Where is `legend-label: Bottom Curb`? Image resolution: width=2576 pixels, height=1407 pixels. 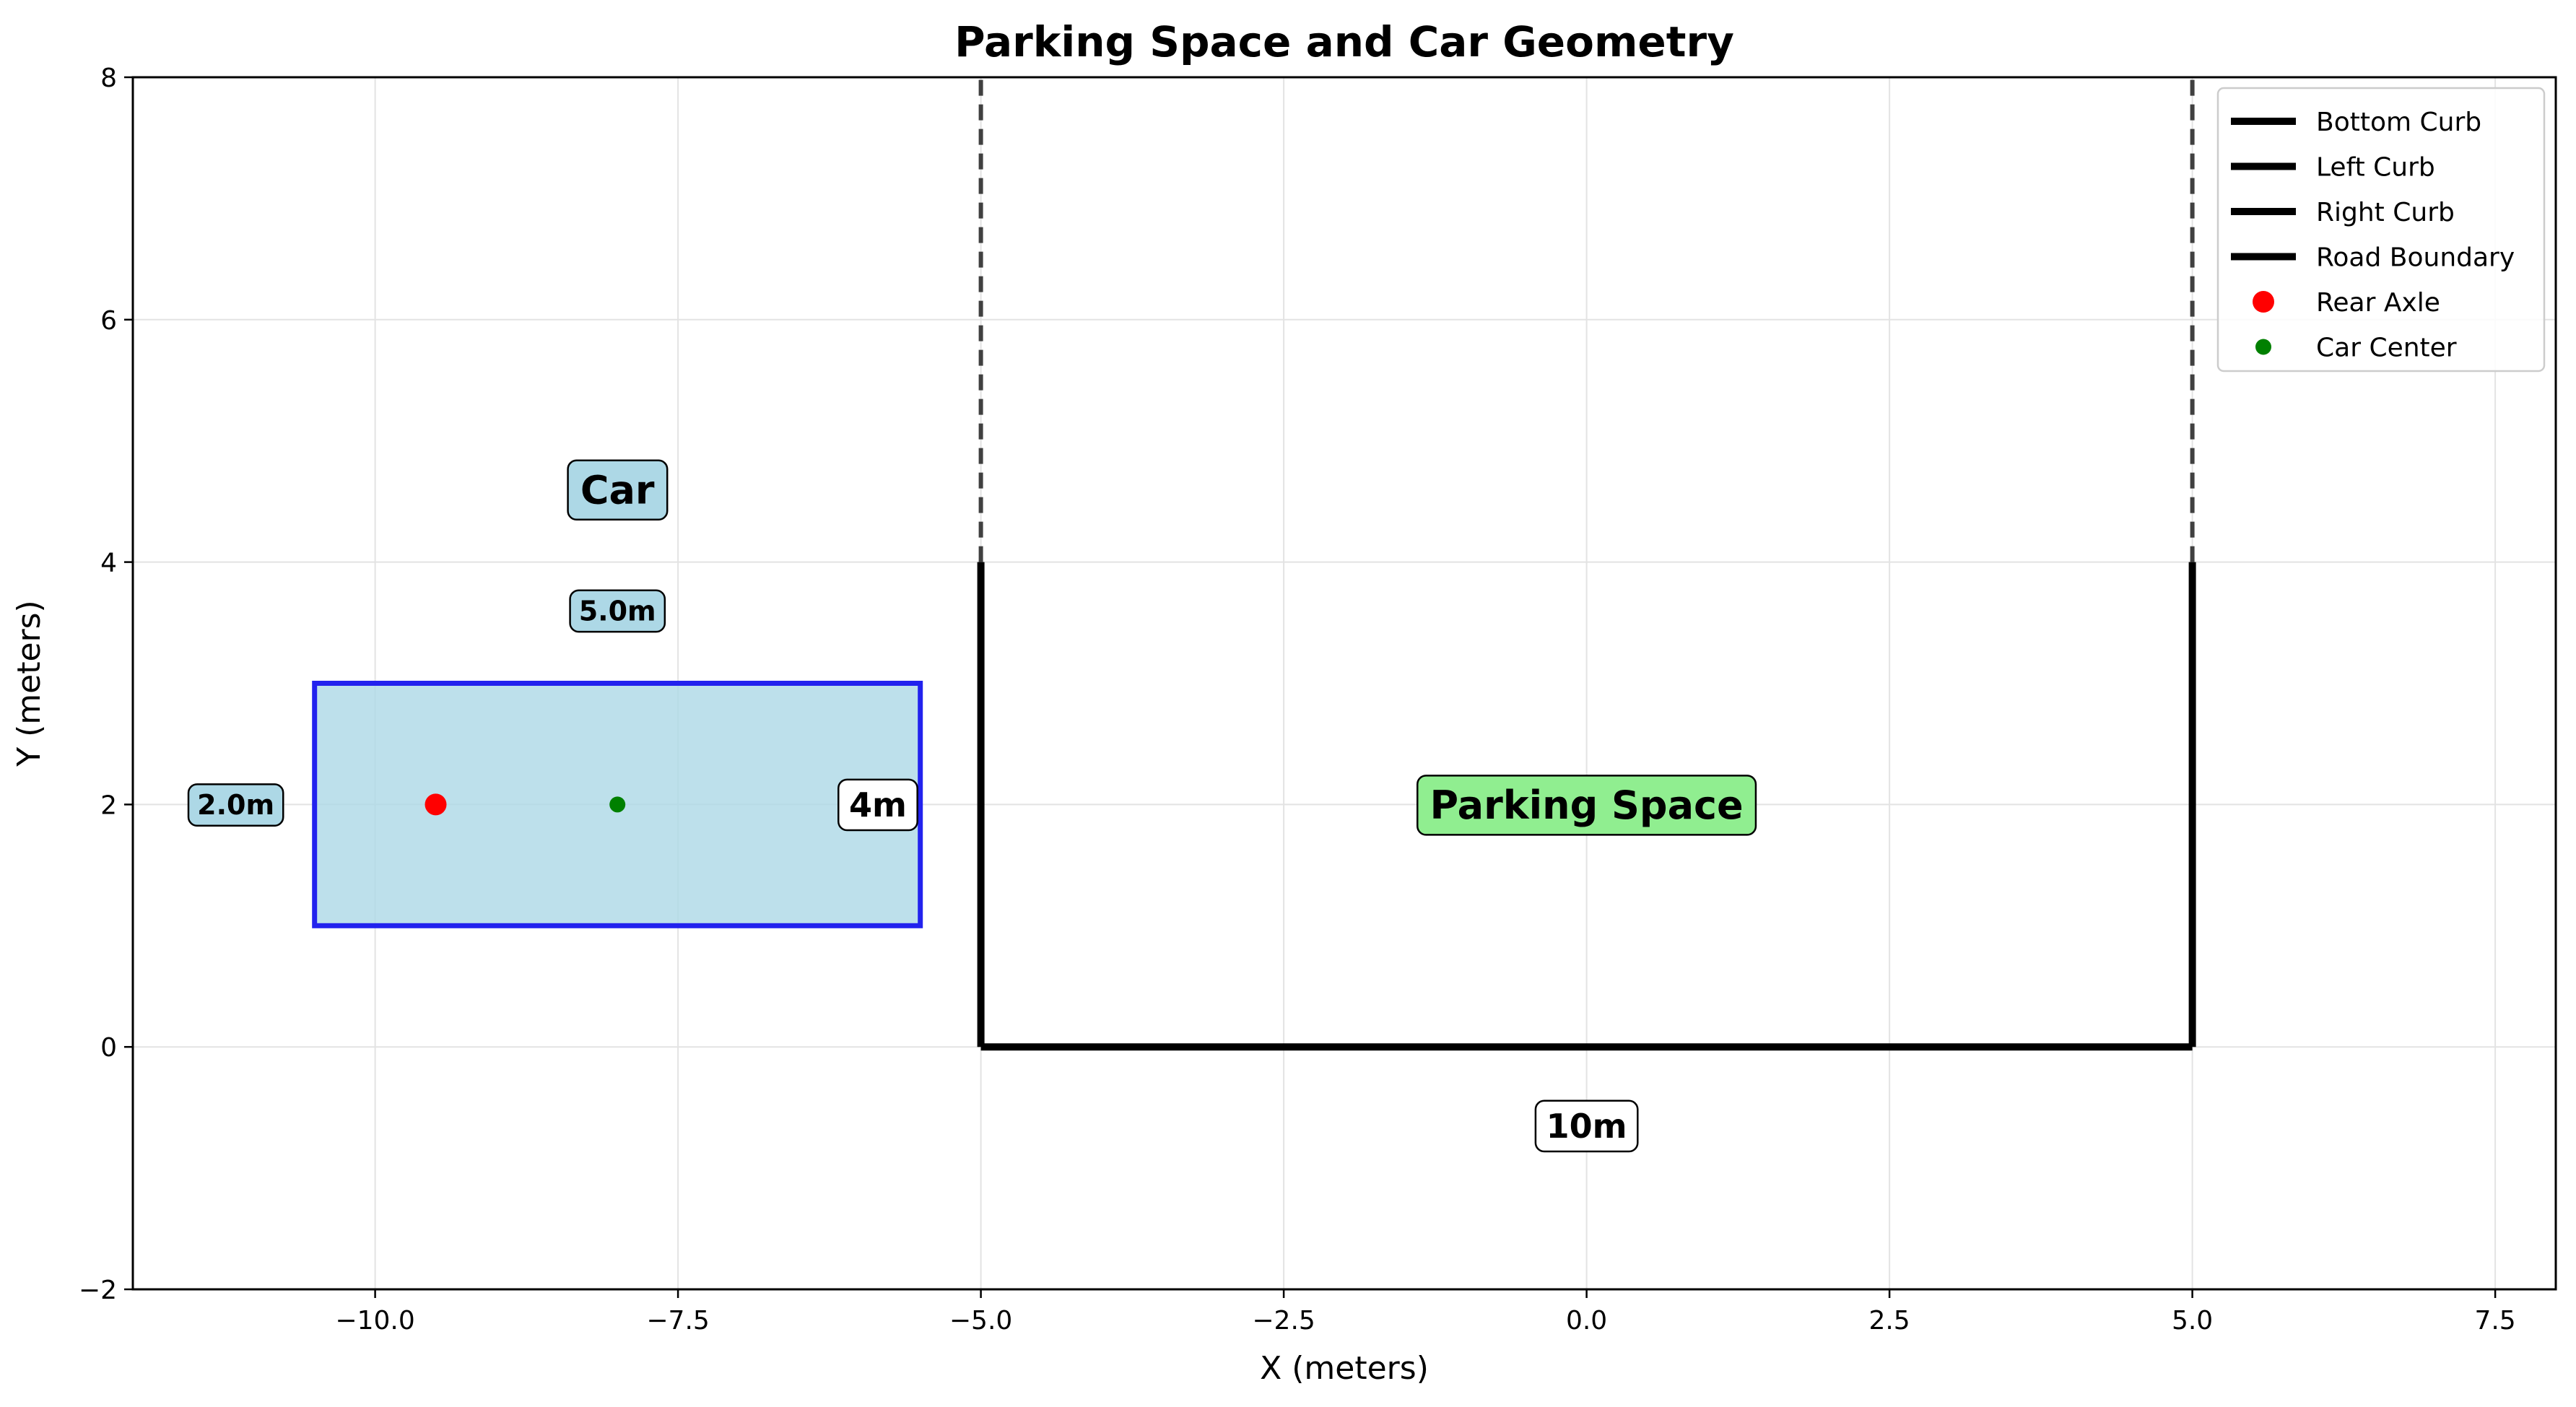
legend-label: Bottom Curb is located at coordinates (2398, 123).